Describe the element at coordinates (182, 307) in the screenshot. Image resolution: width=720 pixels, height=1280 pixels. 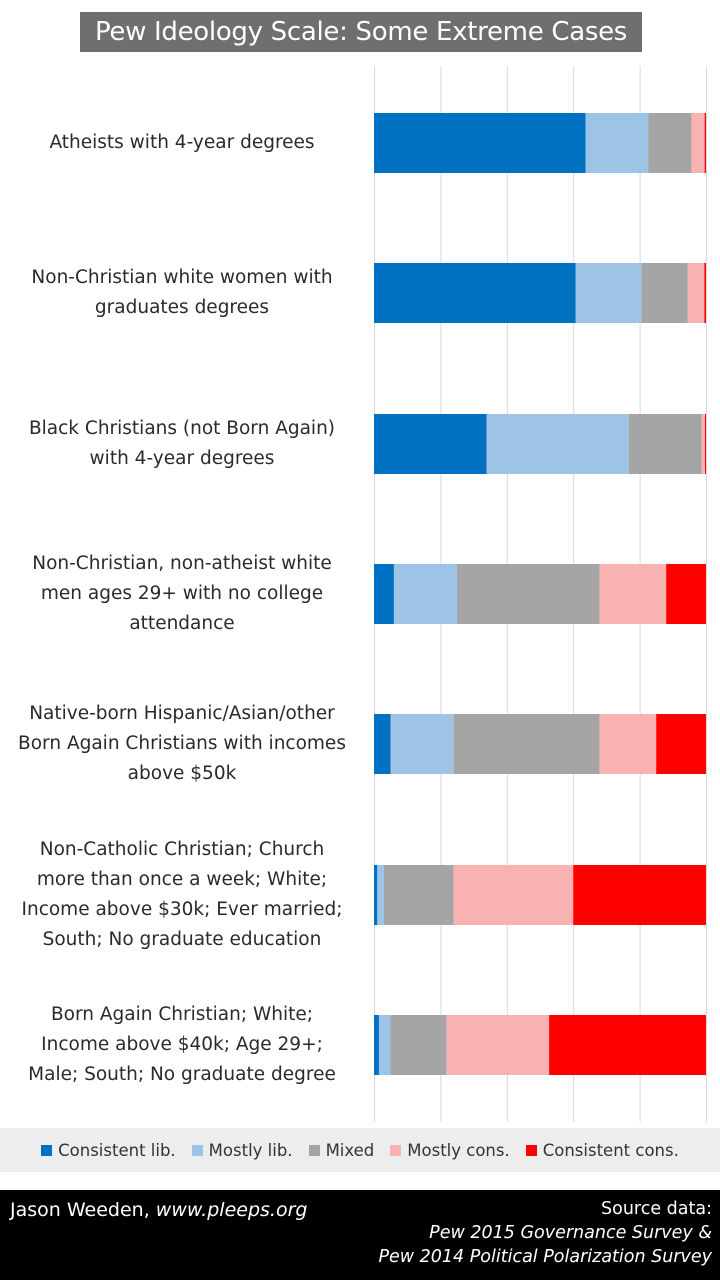
I see `category-label-line: graduates degrees` at that location.